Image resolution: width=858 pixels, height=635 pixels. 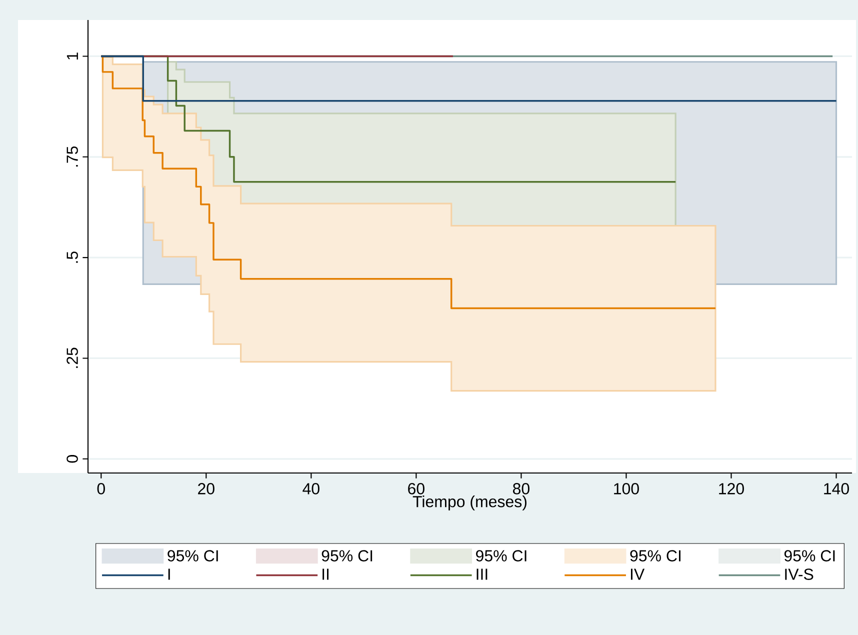 What do you see at coordinates (101, 488) in the screenshot?
I see `x-tick-label: 0` at bounding box center [101, 488].